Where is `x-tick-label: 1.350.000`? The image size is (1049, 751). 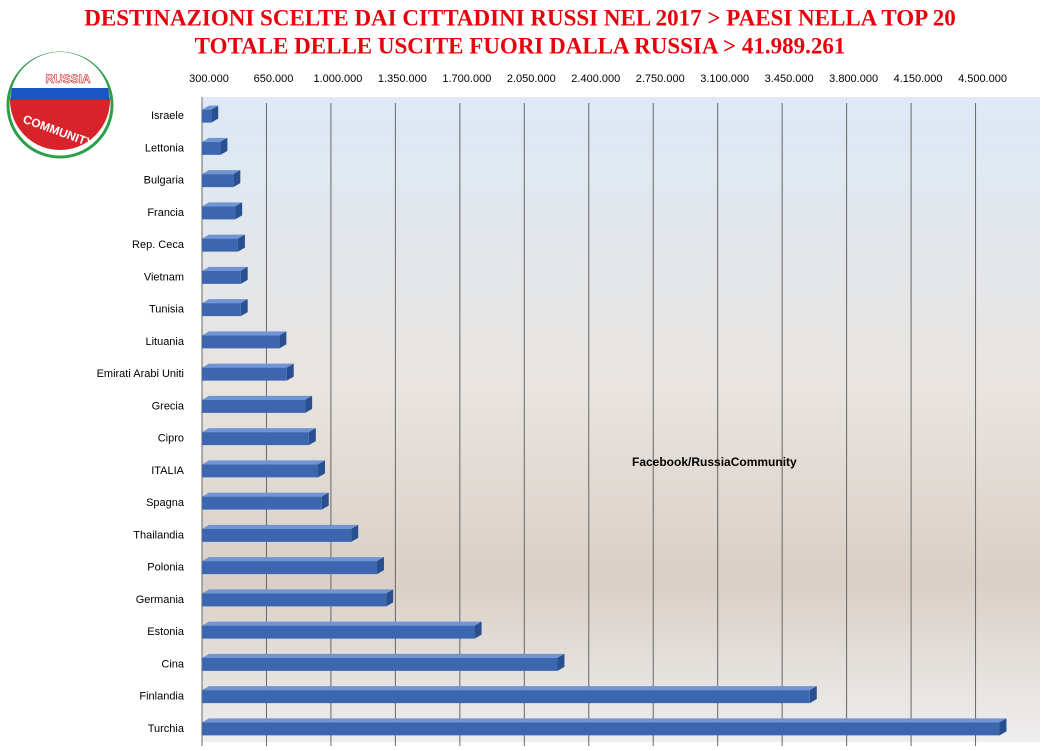
x-tick-label: 1.350.000 is located at coordinates (402, 79).